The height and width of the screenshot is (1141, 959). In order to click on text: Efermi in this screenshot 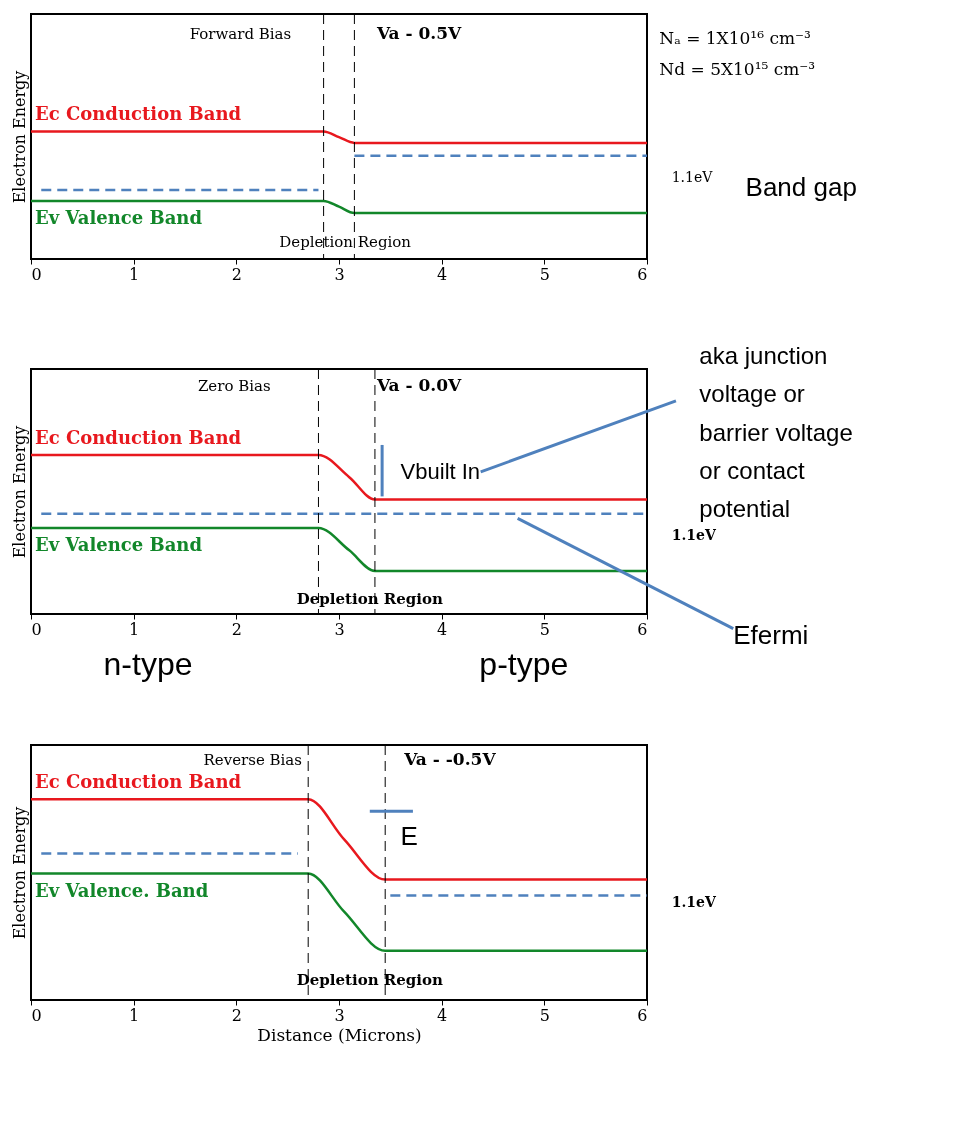, I will do `click(771, 635)`.